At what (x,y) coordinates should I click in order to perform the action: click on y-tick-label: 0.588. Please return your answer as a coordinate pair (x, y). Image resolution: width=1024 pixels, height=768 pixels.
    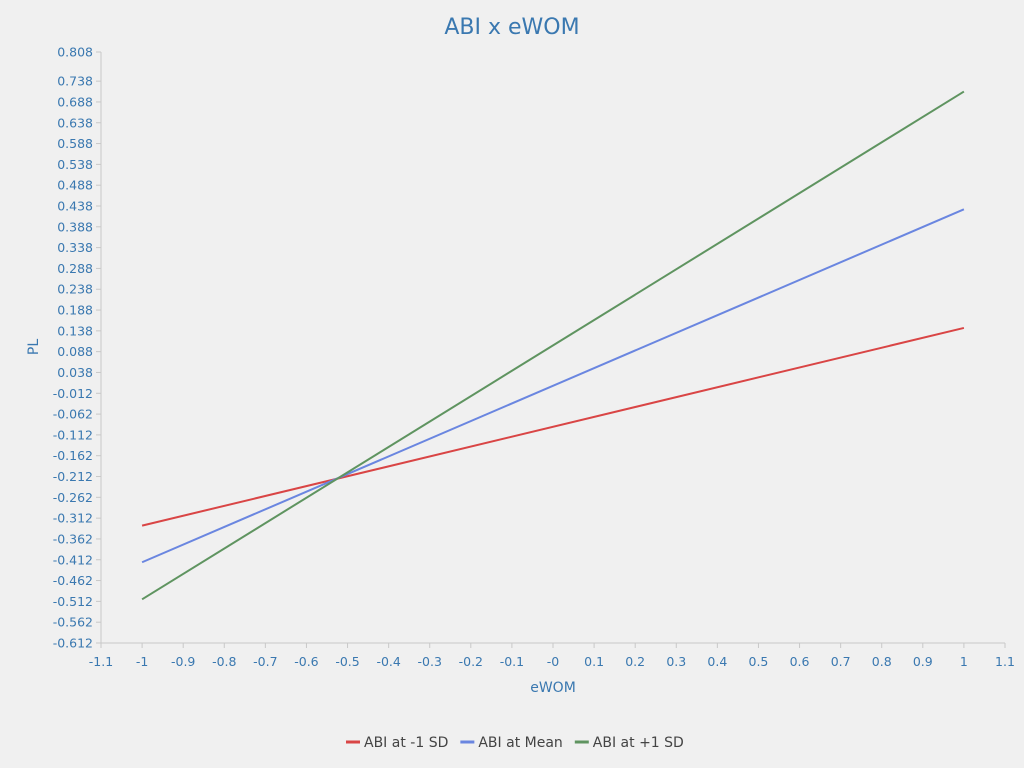
    Looking at the image, I should click on (75, 143).